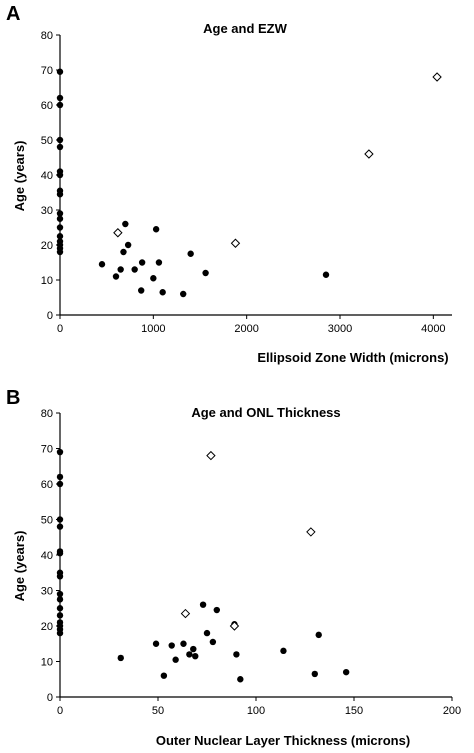 The width and height of the screenshot is (474, 753). Describe the element at coordinates (47, 246) in the screenshot. I see `panel-a-y-tick-label: 20` at that location.